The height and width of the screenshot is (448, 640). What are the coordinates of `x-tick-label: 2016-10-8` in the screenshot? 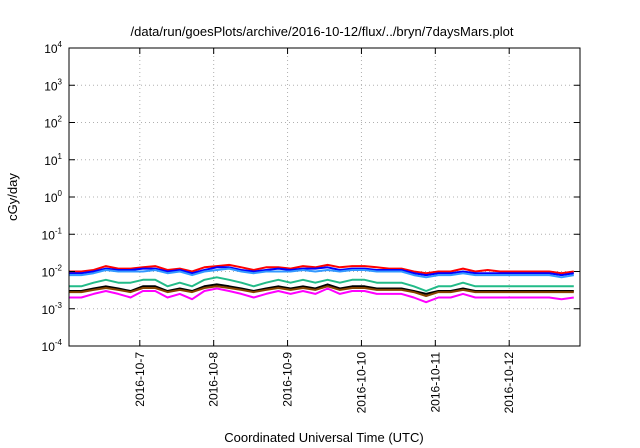 It's located at (214, 379).